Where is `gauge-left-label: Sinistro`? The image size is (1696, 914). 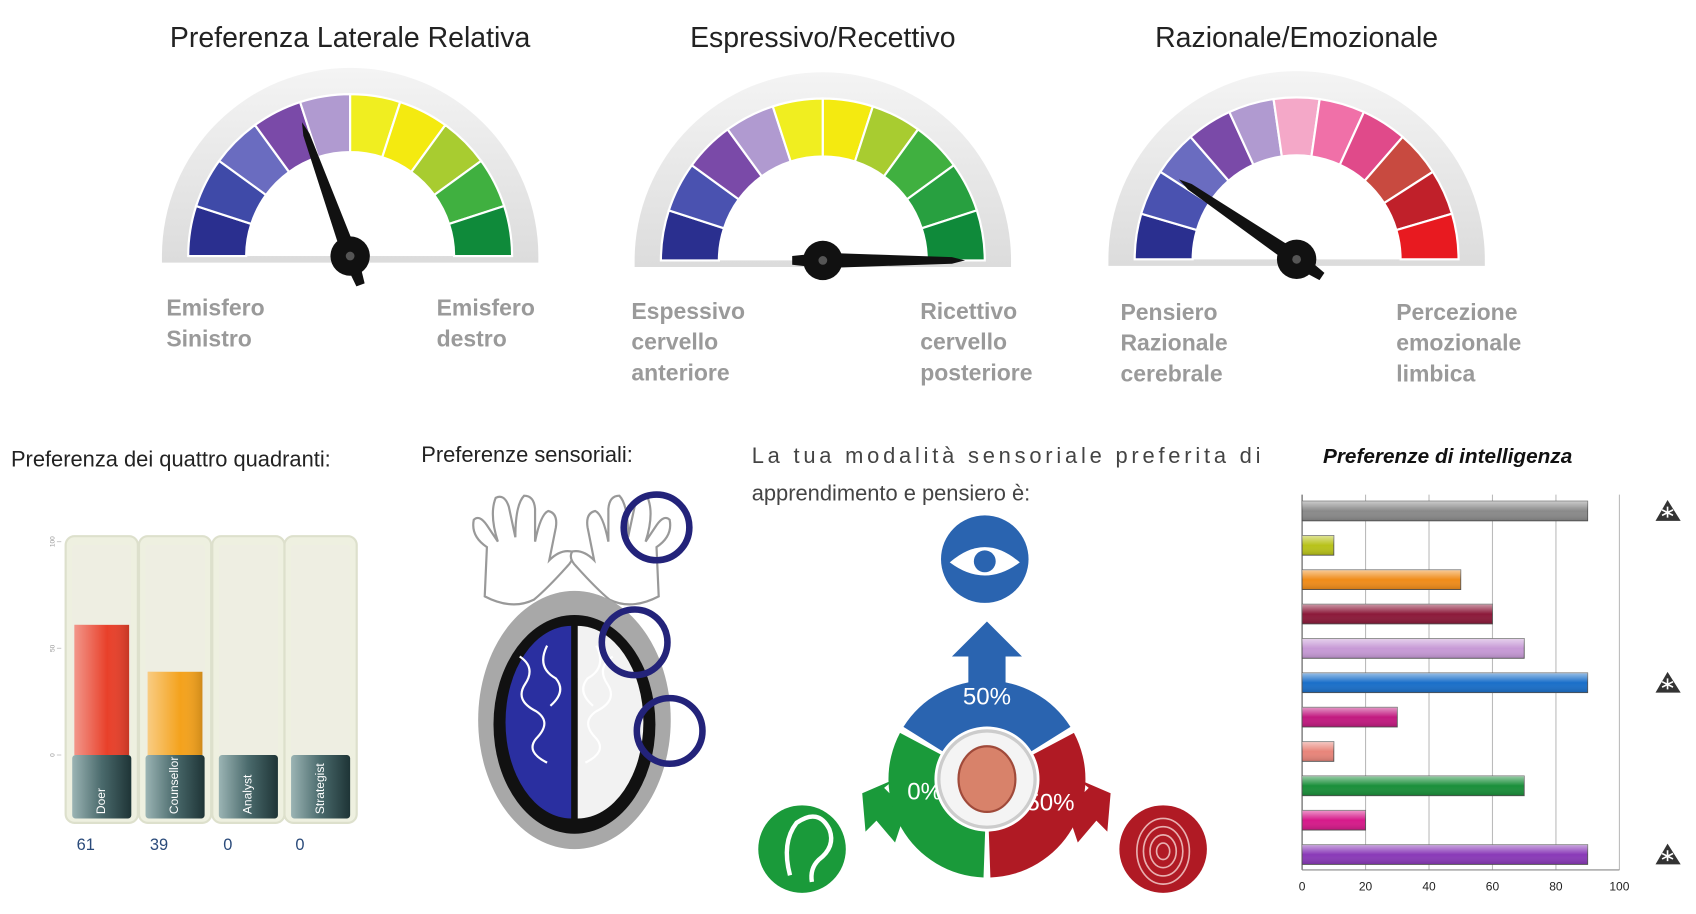
gauge-left-label: Sinistro is located at coordinates (209, 338).